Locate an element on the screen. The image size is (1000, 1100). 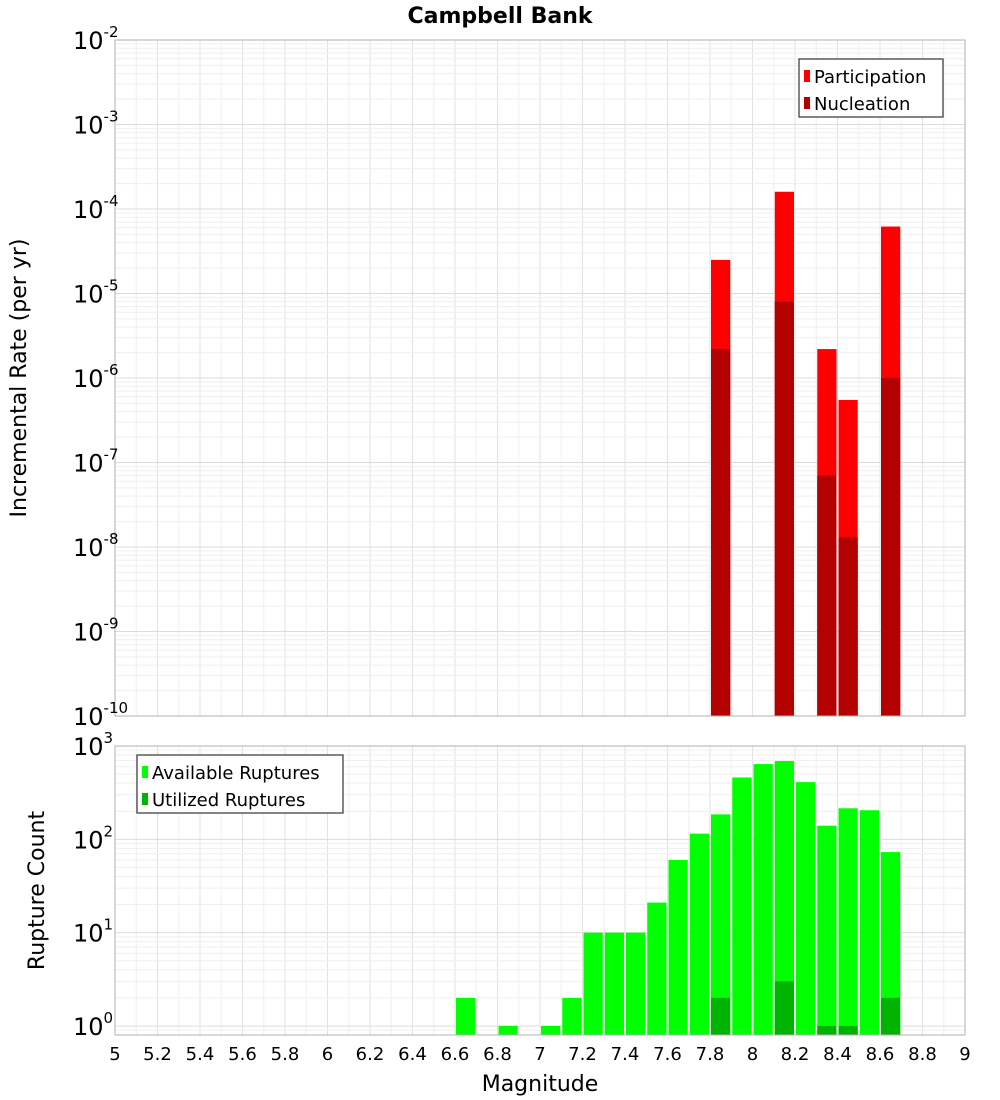
top-y-tick-label: 10⁻¹⁰ is located at coordinates (100, 715).